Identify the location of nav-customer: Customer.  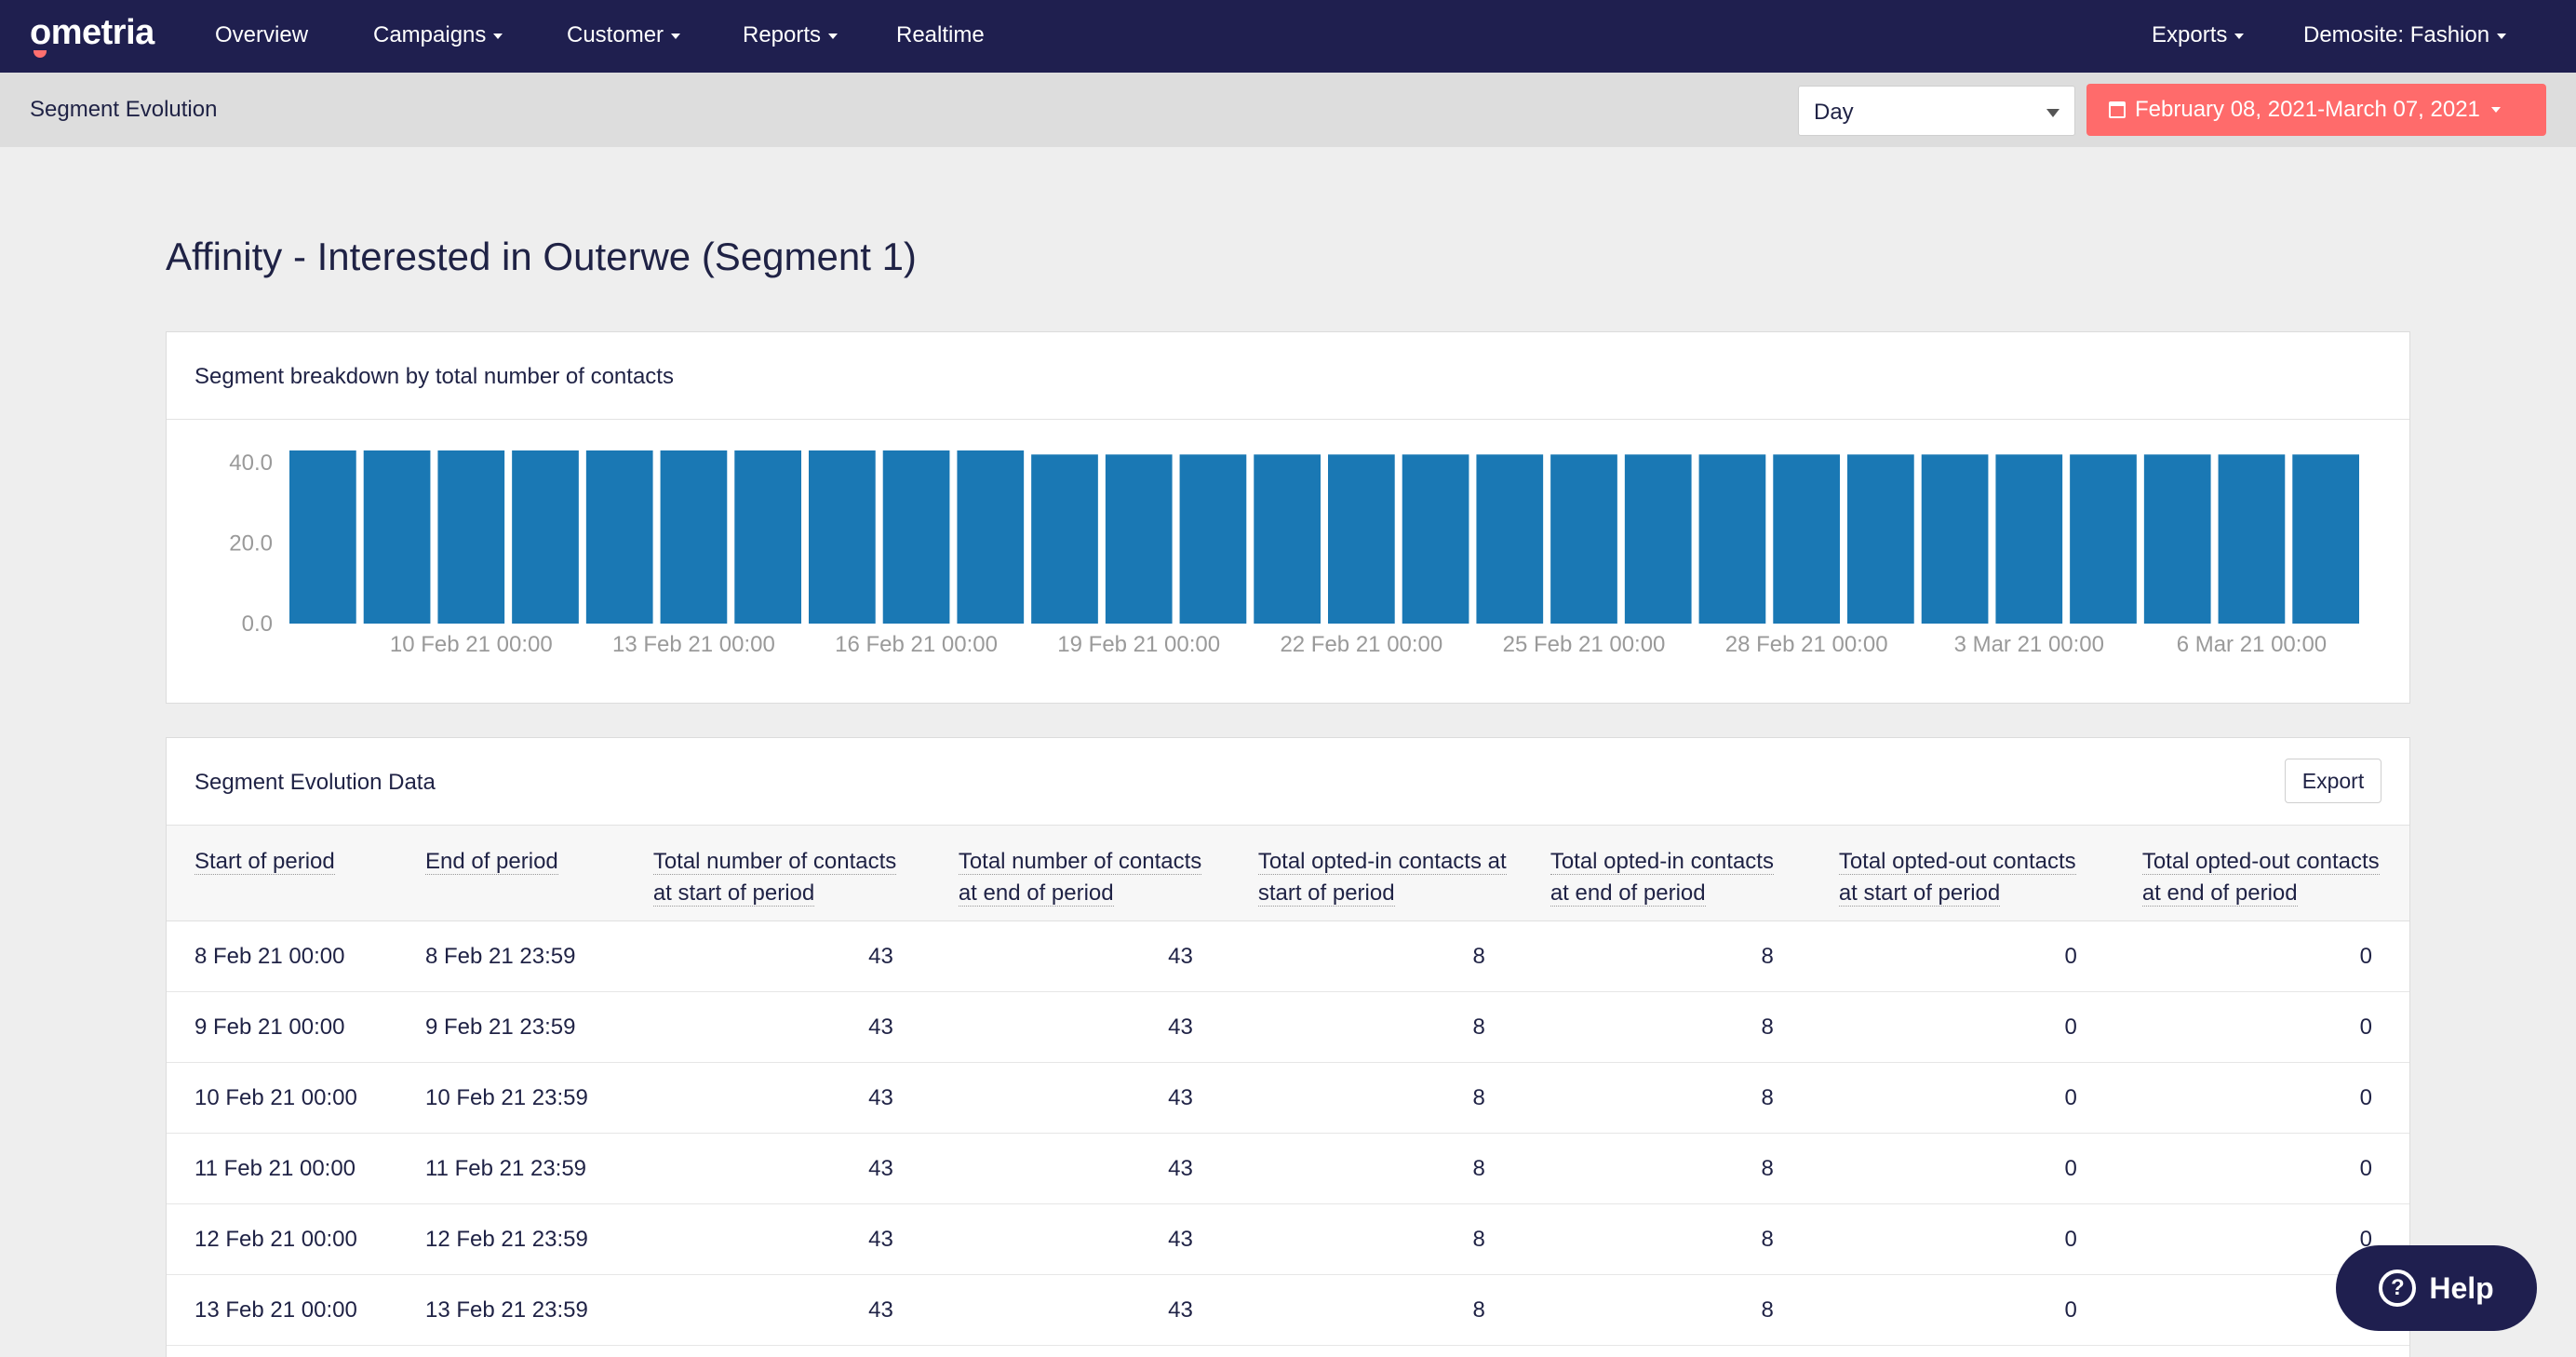
(623, 35).